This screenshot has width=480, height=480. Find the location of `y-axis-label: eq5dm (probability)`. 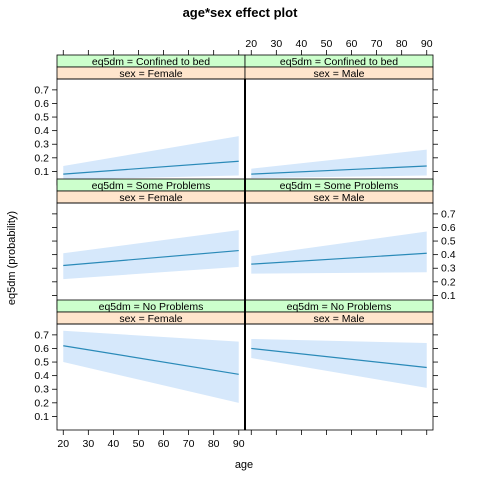

y-axis-label: eq5dm (probability) is located at coordinates (12, 258).